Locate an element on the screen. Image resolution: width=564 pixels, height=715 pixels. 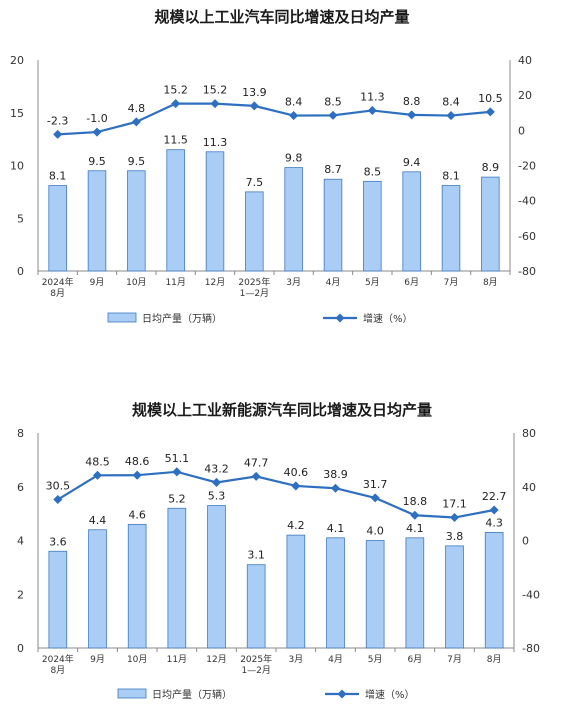
line-value-label: 30.5 is located at coordinates (58, 486).